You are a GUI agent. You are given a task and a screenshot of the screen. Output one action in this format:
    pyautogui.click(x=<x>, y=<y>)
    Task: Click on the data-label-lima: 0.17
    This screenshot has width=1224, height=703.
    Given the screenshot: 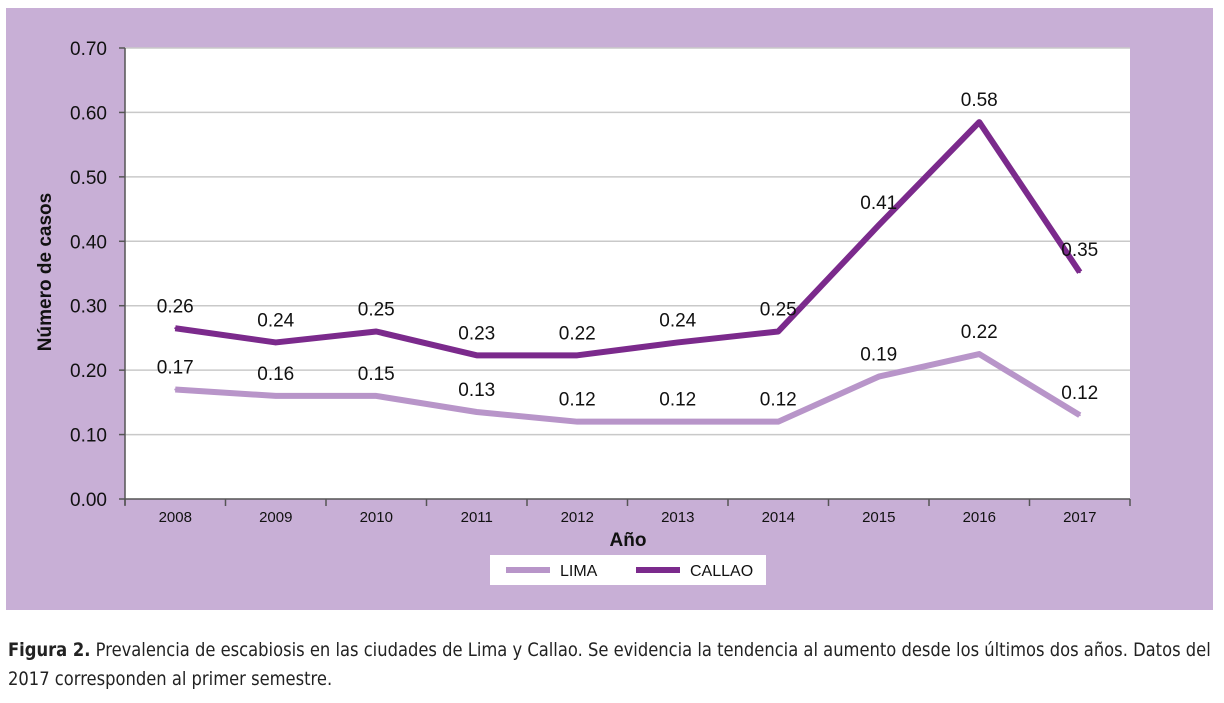 What is the action you would take?
    pyautogui.click(x=175, y=367)
    